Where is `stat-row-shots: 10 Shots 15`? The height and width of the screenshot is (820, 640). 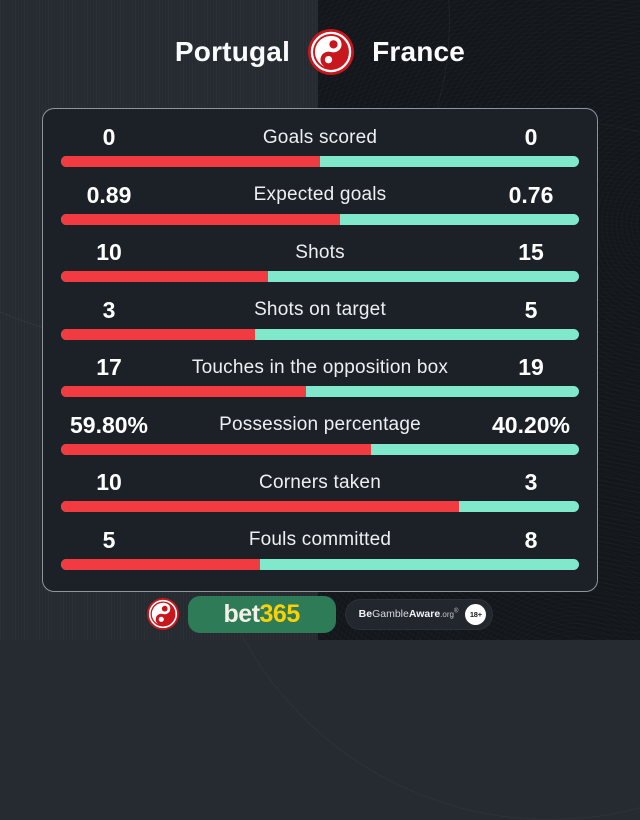
stat-row-shots: 10 Shots 15 is located at coordinates (320, 261).